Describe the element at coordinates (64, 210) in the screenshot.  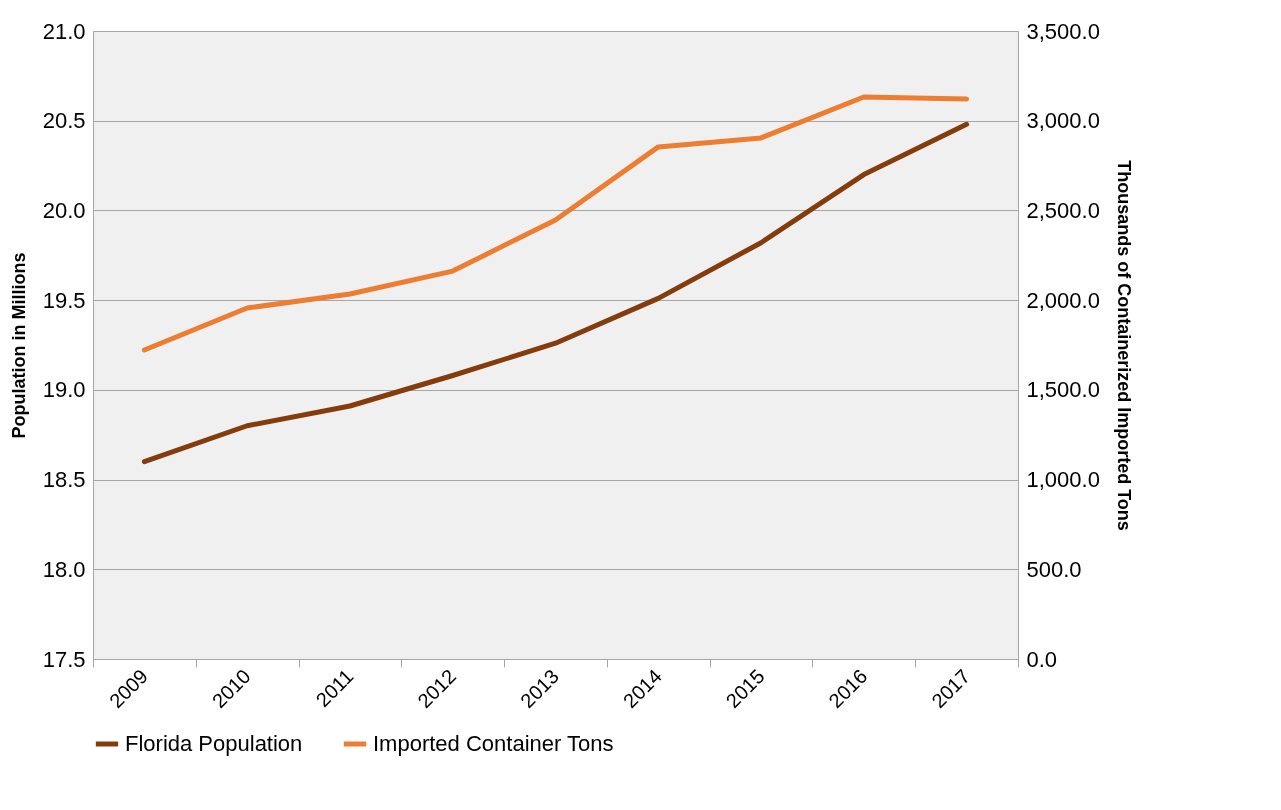
I see `y-tick-label: 20.0` at that location.